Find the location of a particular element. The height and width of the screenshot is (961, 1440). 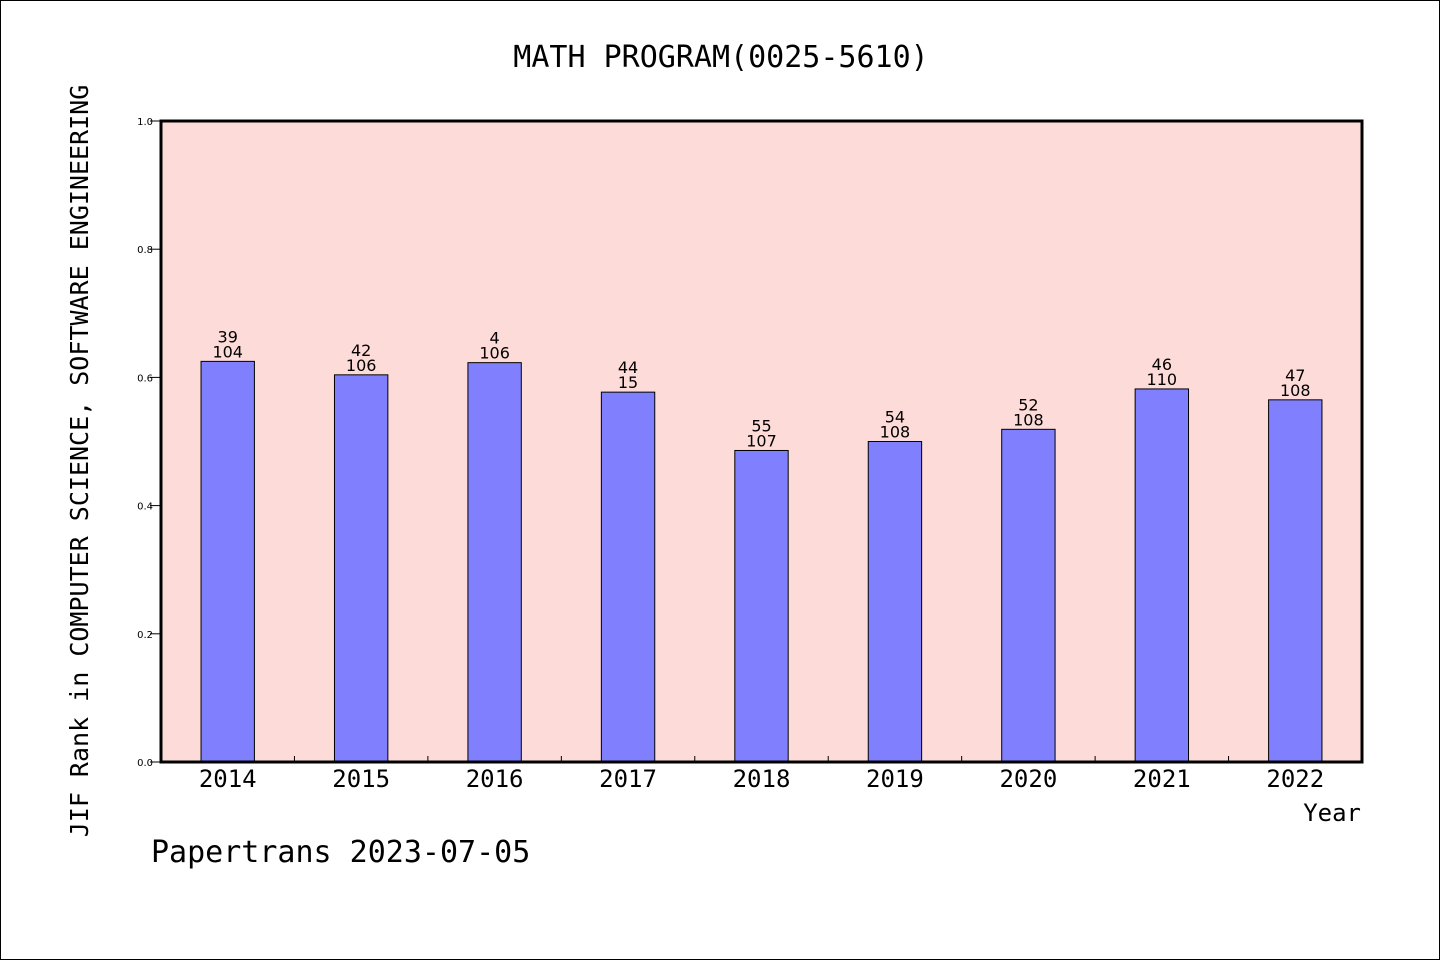

x-tick-label: 2016 is located at coordinates (495, 779).